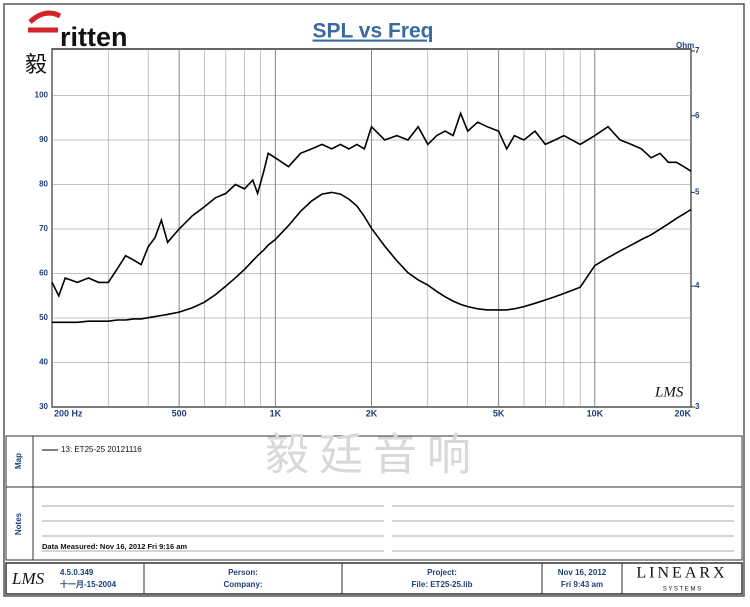 The height and width of the screenshot is (607, 750). What do you see at coordinates (43, 139) in the screenshot?
I see `y-tick-label: 90` at bounding box center [43, 139].